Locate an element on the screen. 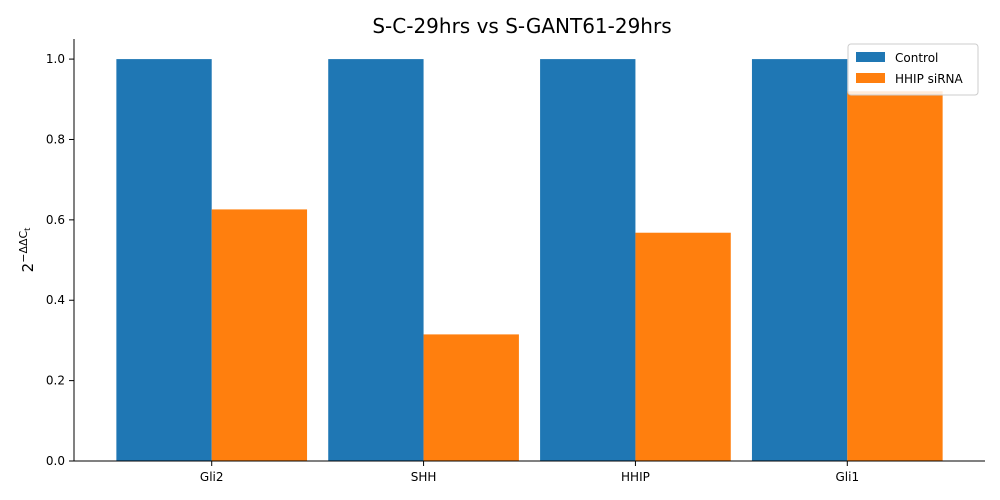 Image resolution: width=1000 pixels, height=500 pixels. bar-control-hhip is located at coordinates (588, 260).